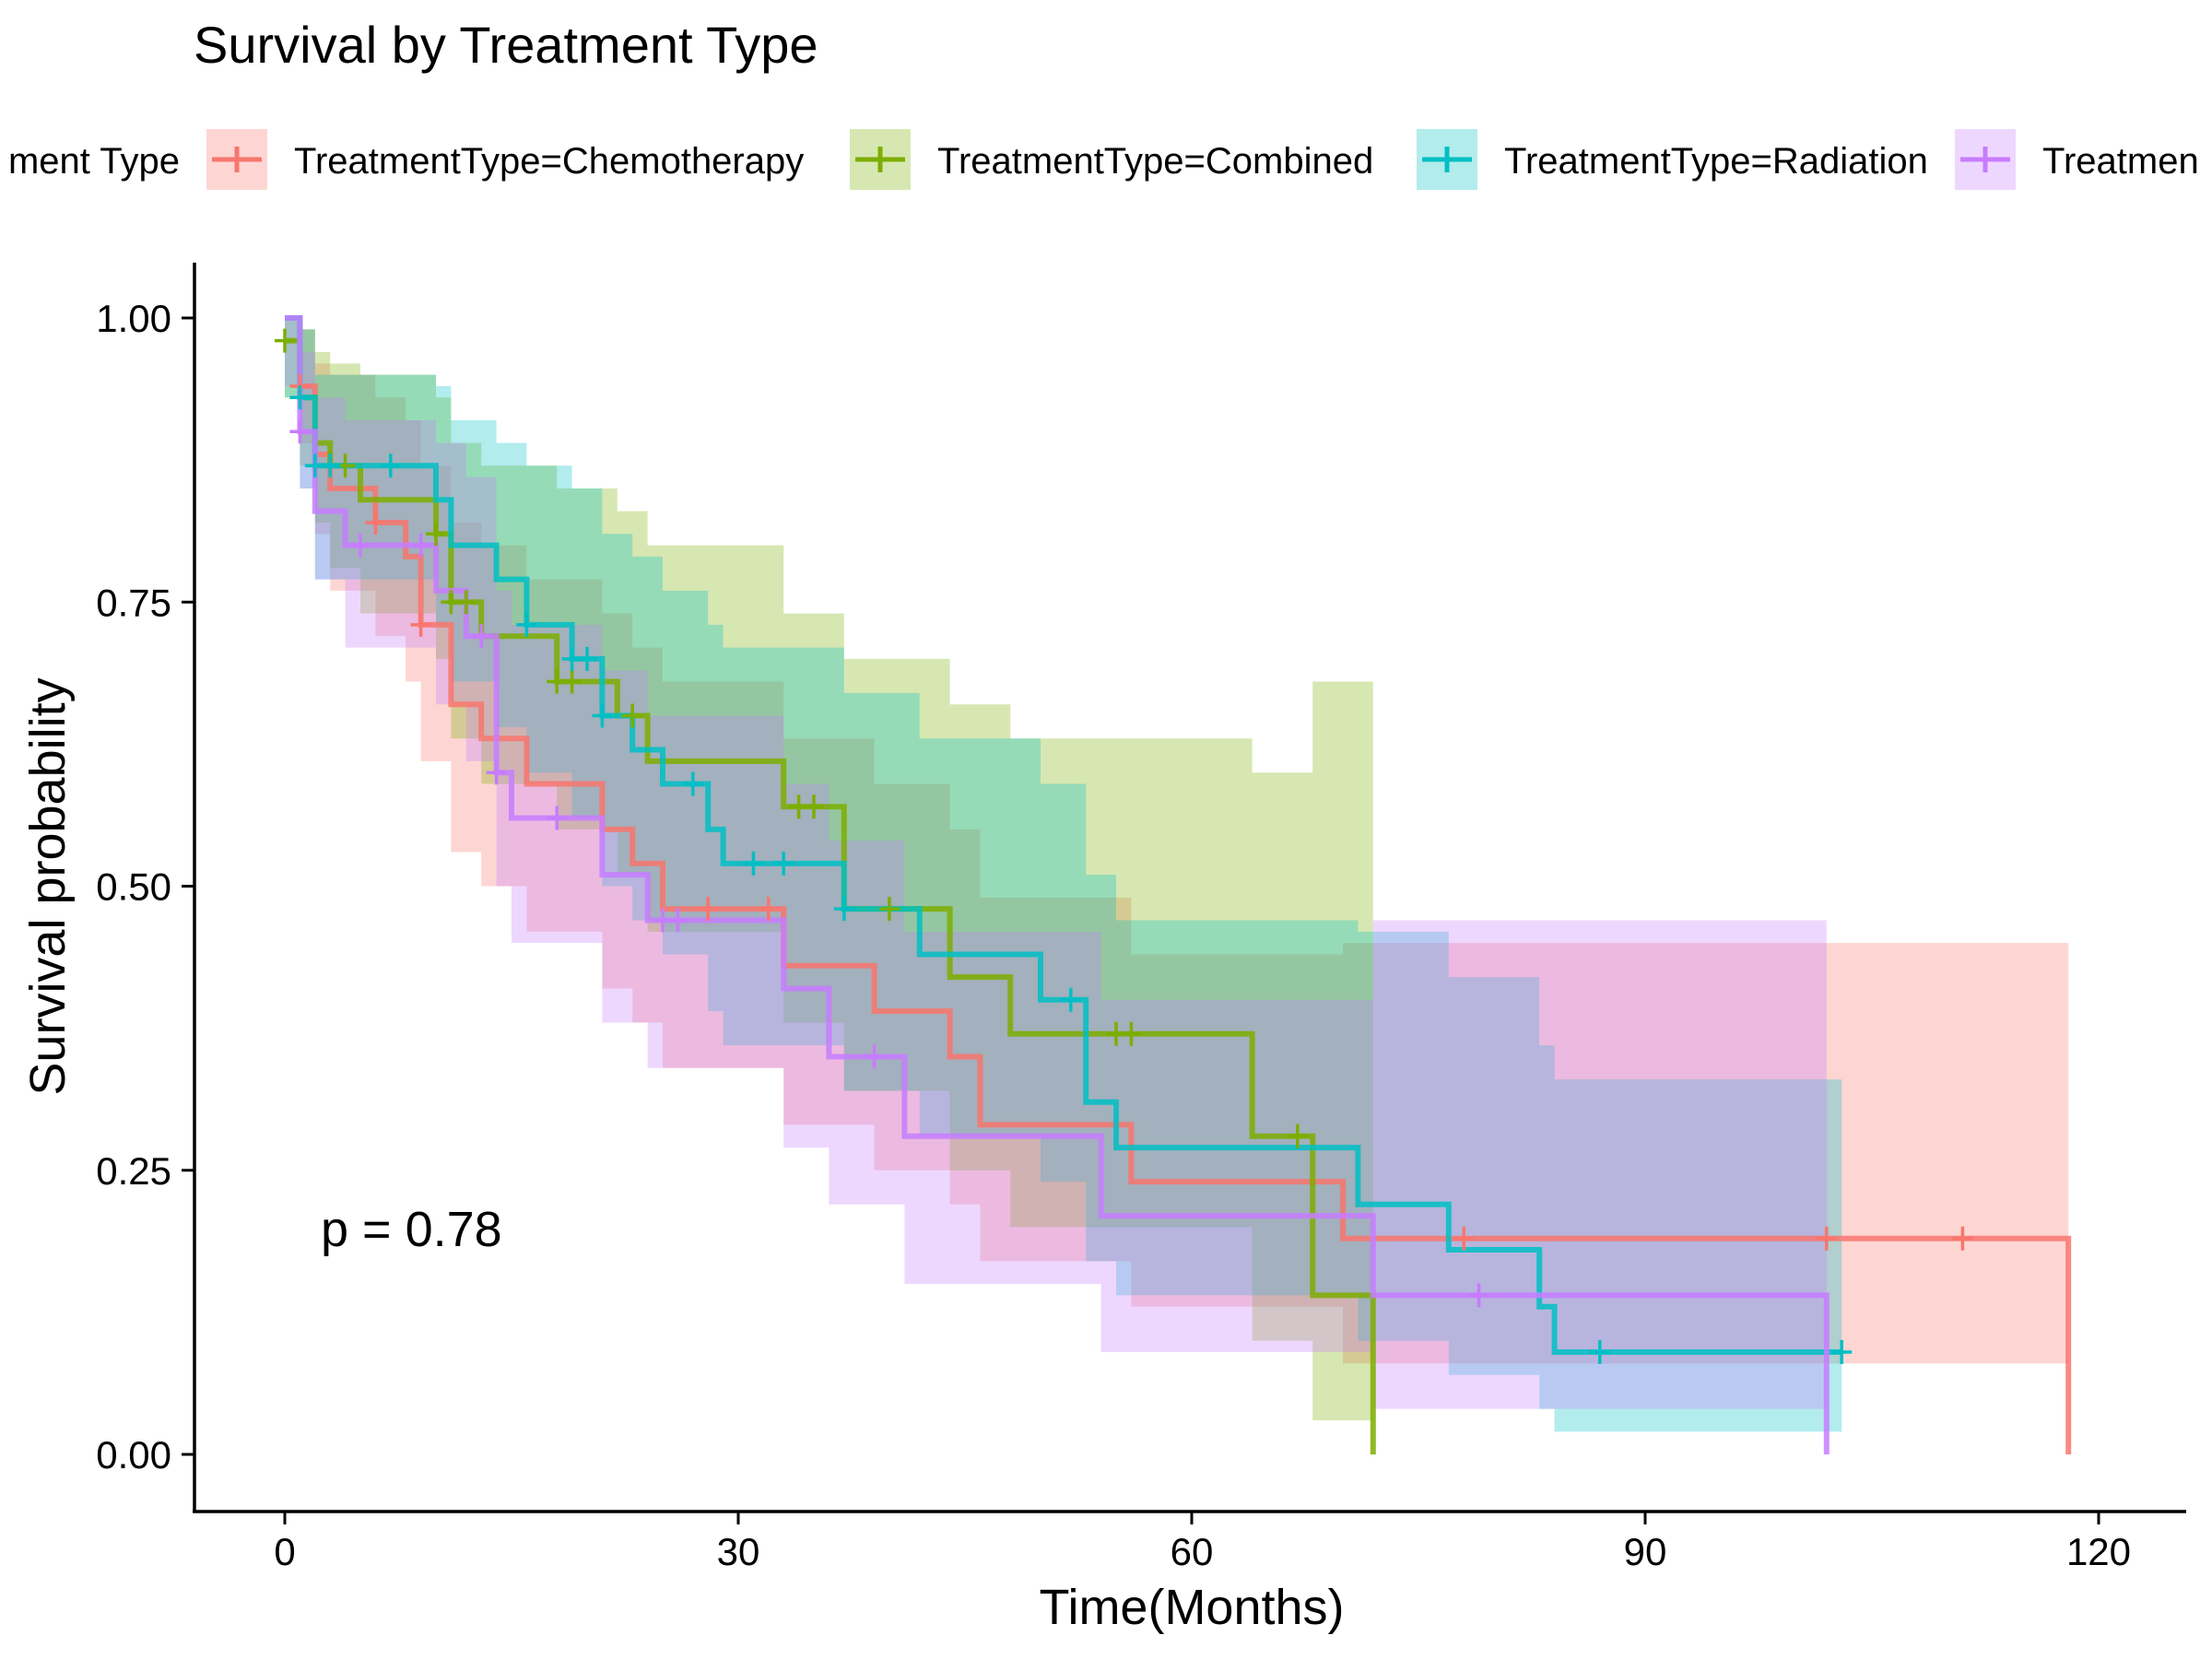 The height and width of the screenshot is (1659, 2212). Describe the element at coordinates (738, 1551) in the screenshot. I see `x-tick-label: 30` at that location.